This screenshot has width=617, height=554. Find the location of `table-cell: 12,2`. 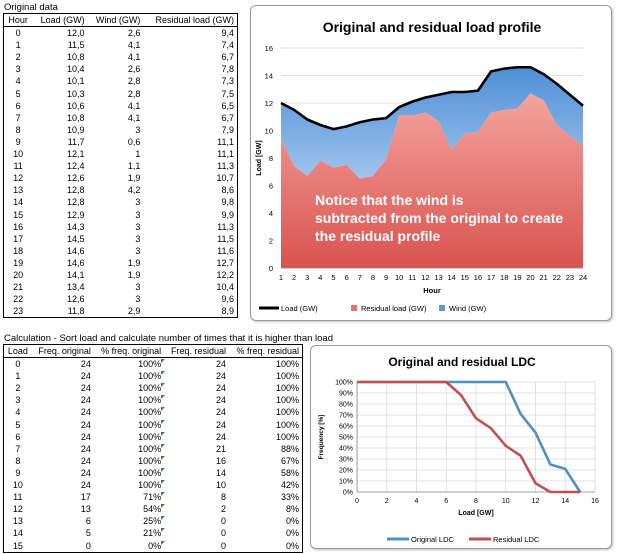

table-cell: 12,2 is located at coordinates (225, 274).